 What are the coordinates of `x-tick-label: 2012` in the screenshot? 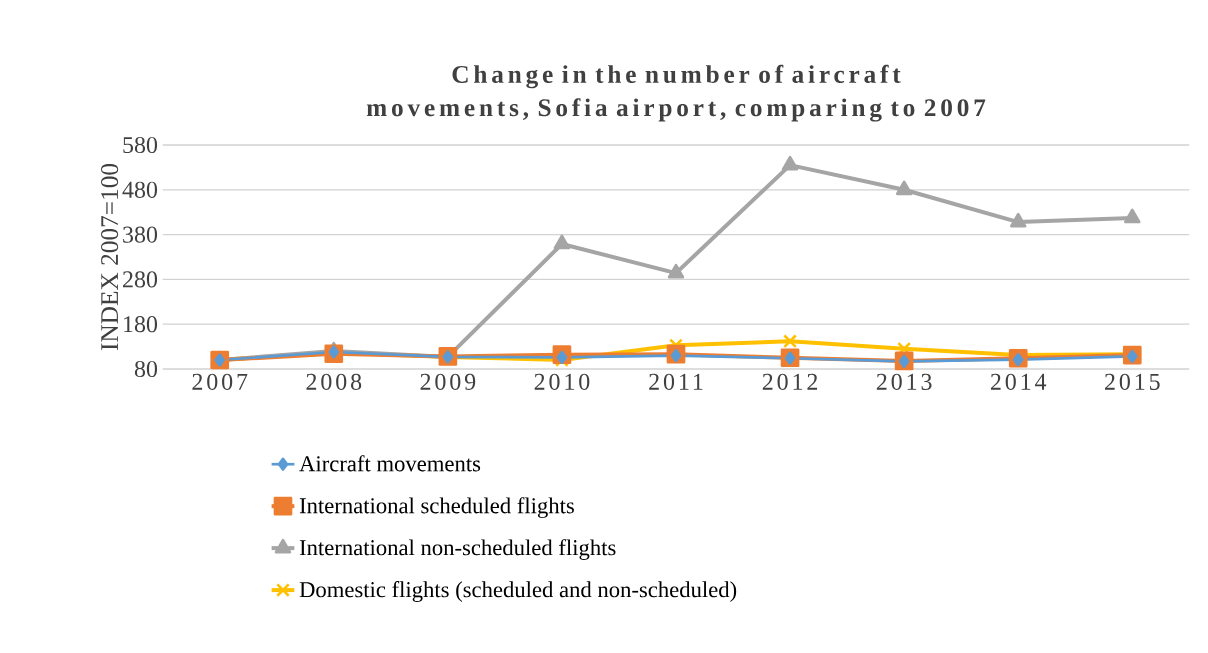 It's located at (790, 381).